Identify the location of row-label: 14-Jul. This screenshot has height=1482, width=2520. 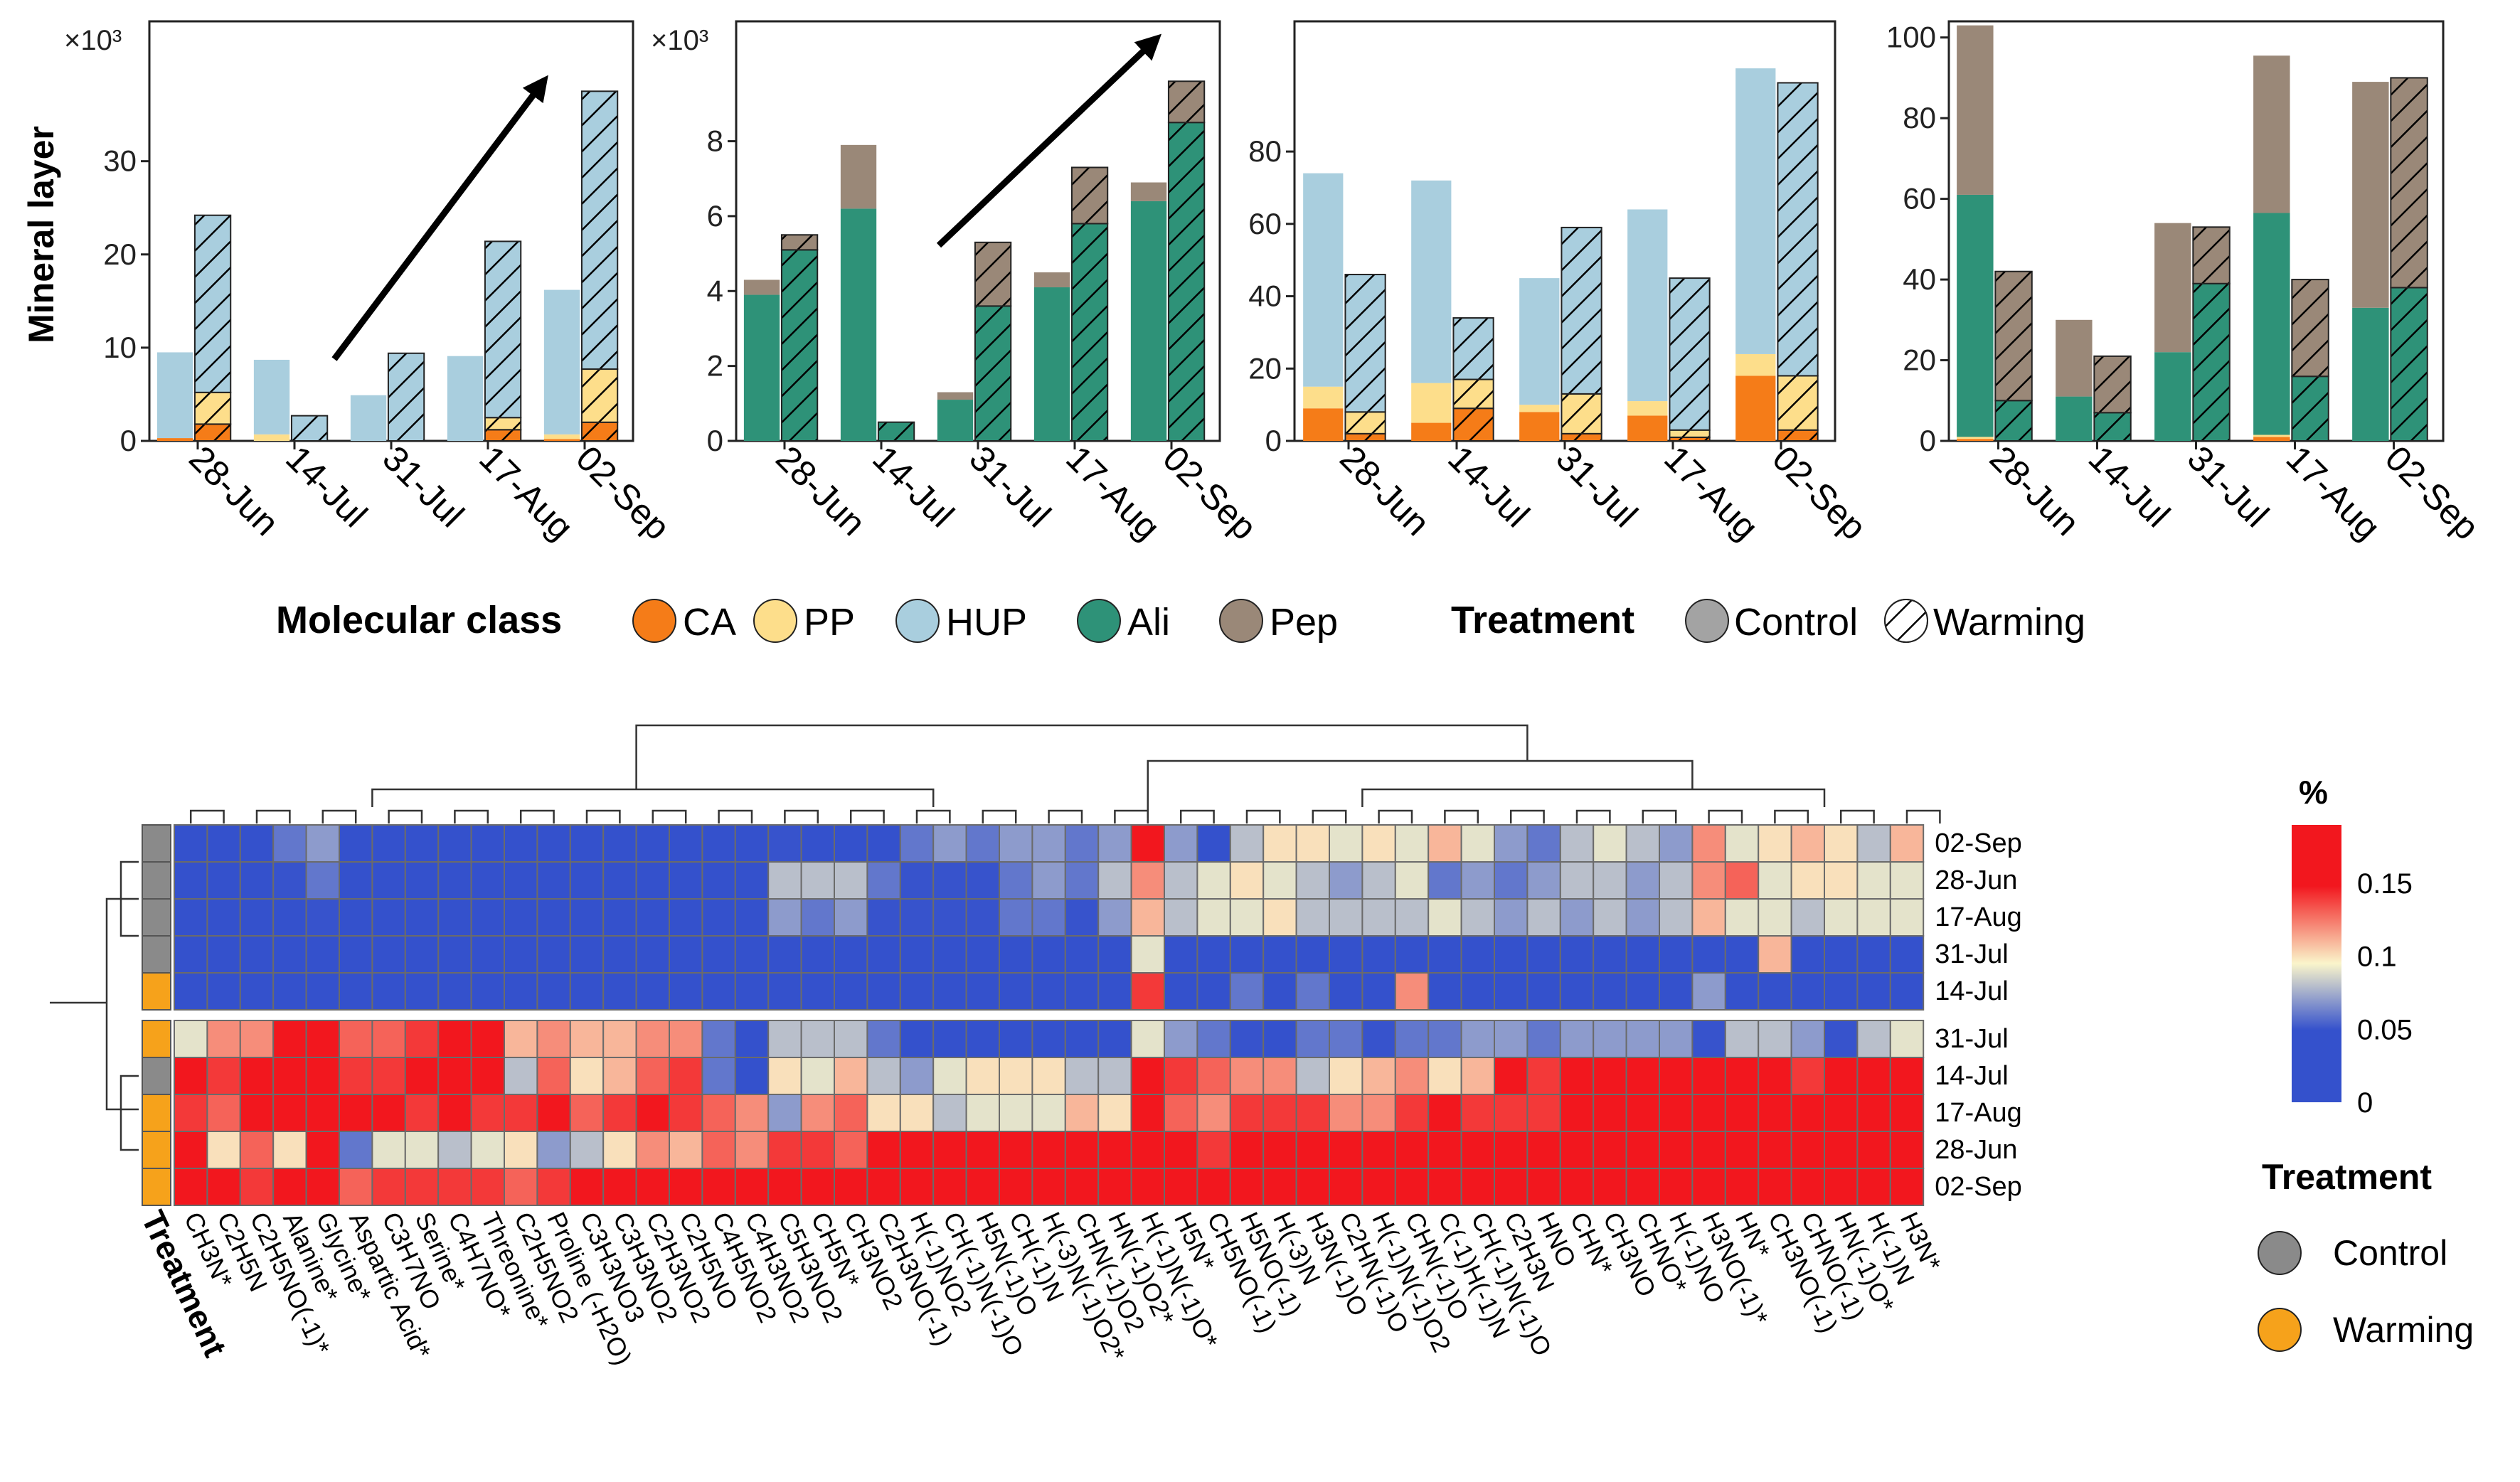
(1972, 1076).